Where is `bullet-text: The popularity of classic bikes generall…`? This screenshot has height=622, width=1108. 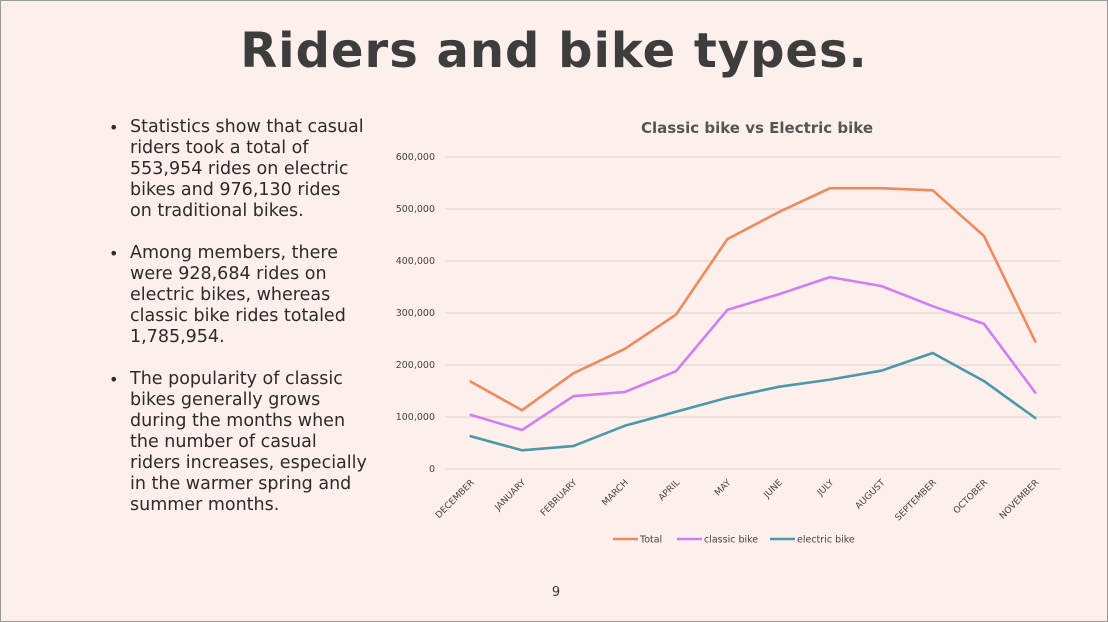
bullet-text: The popularity of classic bikes generall… is located at coordinates (248, 442).